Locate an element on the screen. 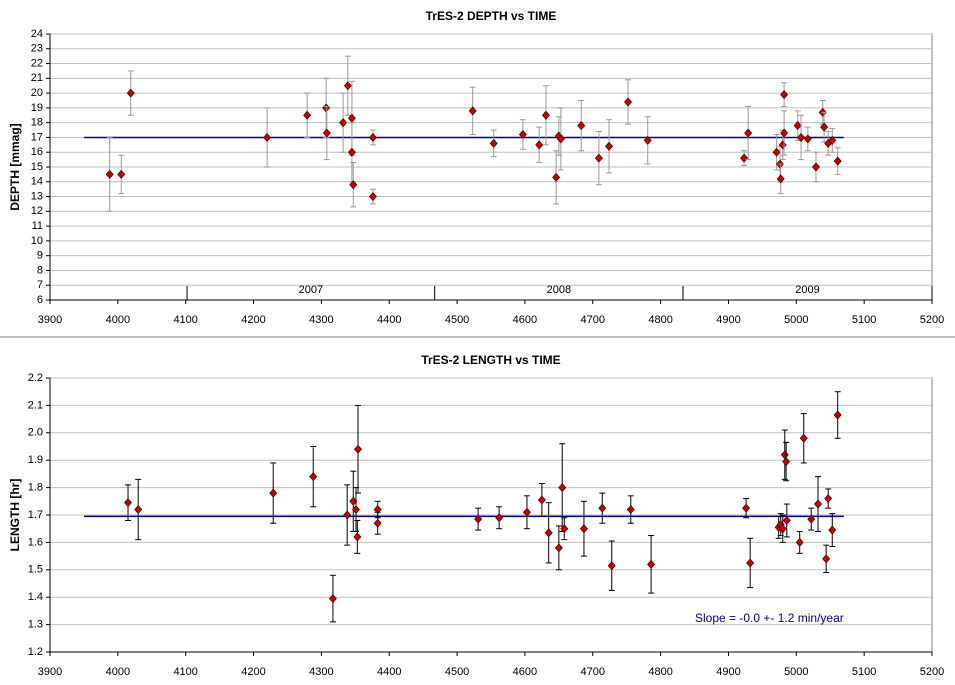 The width and height of the screenshot is (955, 685). y-axis-label: LENGTH [hr] is located at coordinates (15, 515).